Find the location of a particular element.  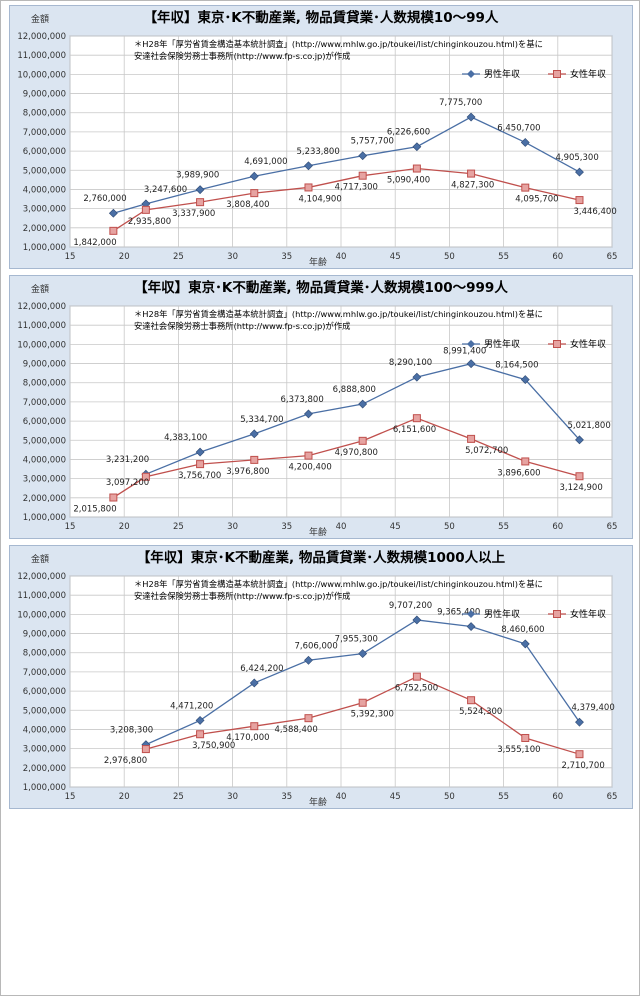

y-tick-label: 12,000,000 is located at coordinates (41, 37).